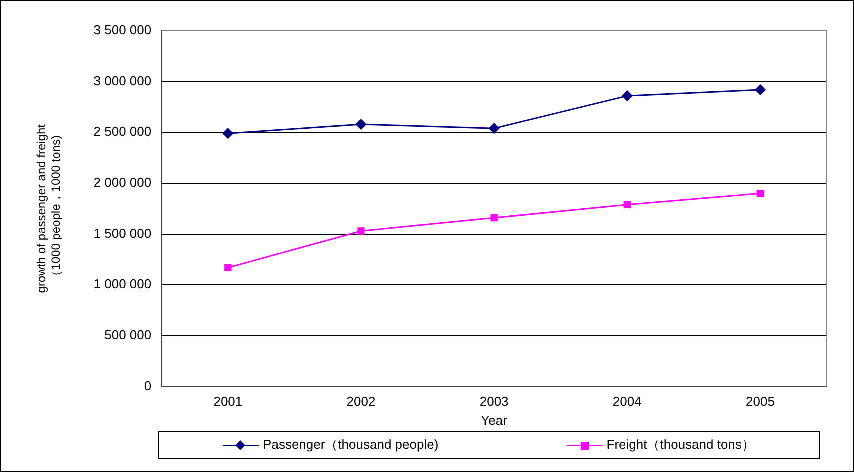 Image resolution: width=854 pixels, height=472 pixels. I want to click on y-tick-label: 500 000, so click(128, 335).